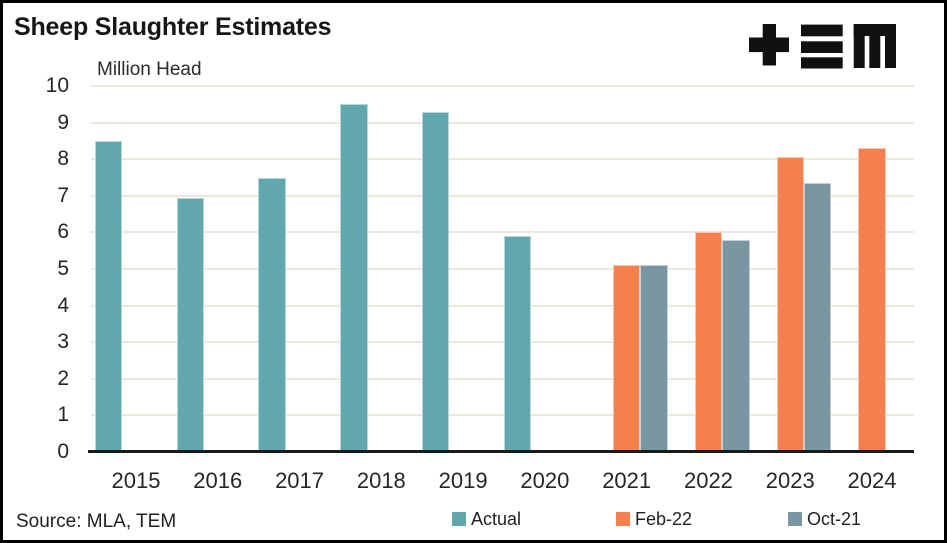 The height and width of the screenshot is (543, 947). What do you see at coordinates (218, 480) in the screenshot?
I see `x-axis-tick-label: 2016` at bounding box center [218, 480].